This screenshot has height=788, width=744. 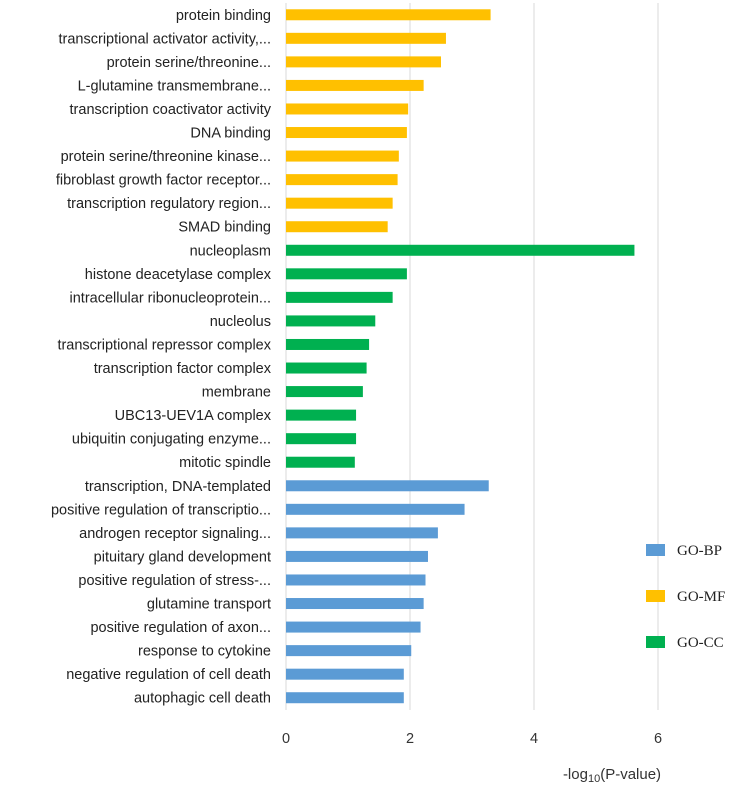 I want to click on x-axis-title: -log10(P-value), so click(x=612, y=775).